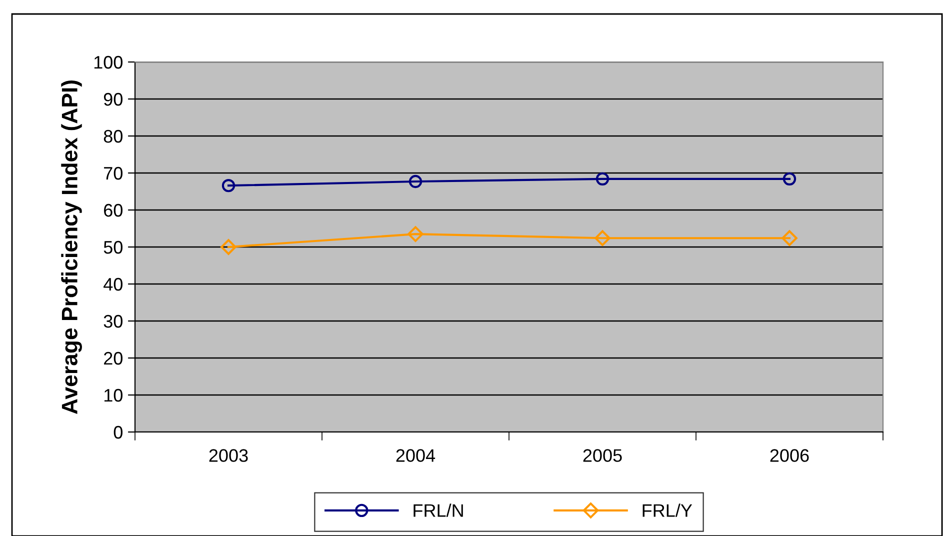 The image size is (943, 536). Describe the element at coordinates (789, 455) in the screenshot. I see `x-tick-label: 2006` at that location.